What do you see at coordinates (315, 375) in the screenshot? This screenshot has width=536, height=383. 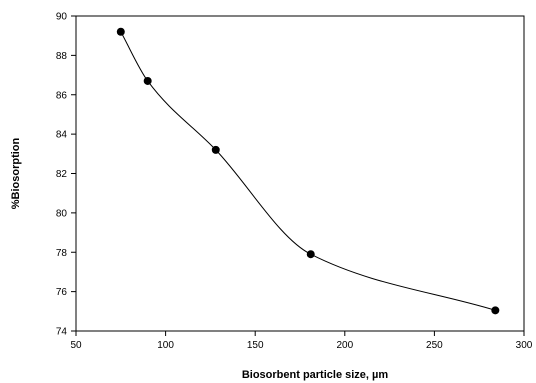 I see `x-axis-title: Biosorbent particle size, µm` at bounding box center [315, 375].